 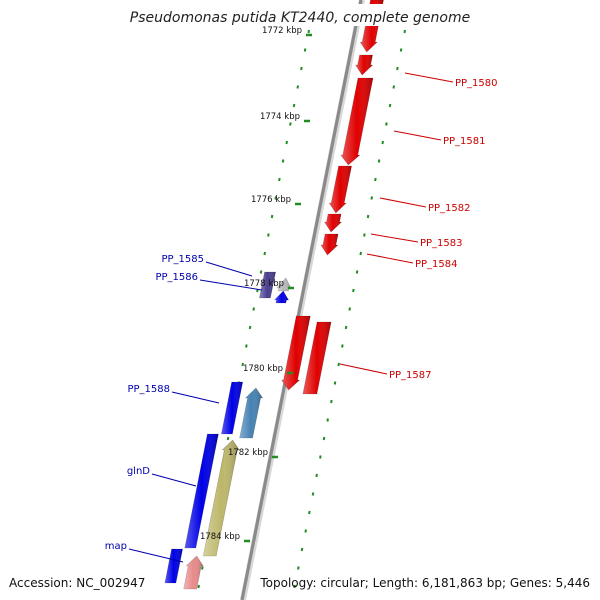 What do you see at coordinates (449, 208) in the screenshot?
I see `gene-label-pp_1582: PP_1582` at bounding box center [449, 208].